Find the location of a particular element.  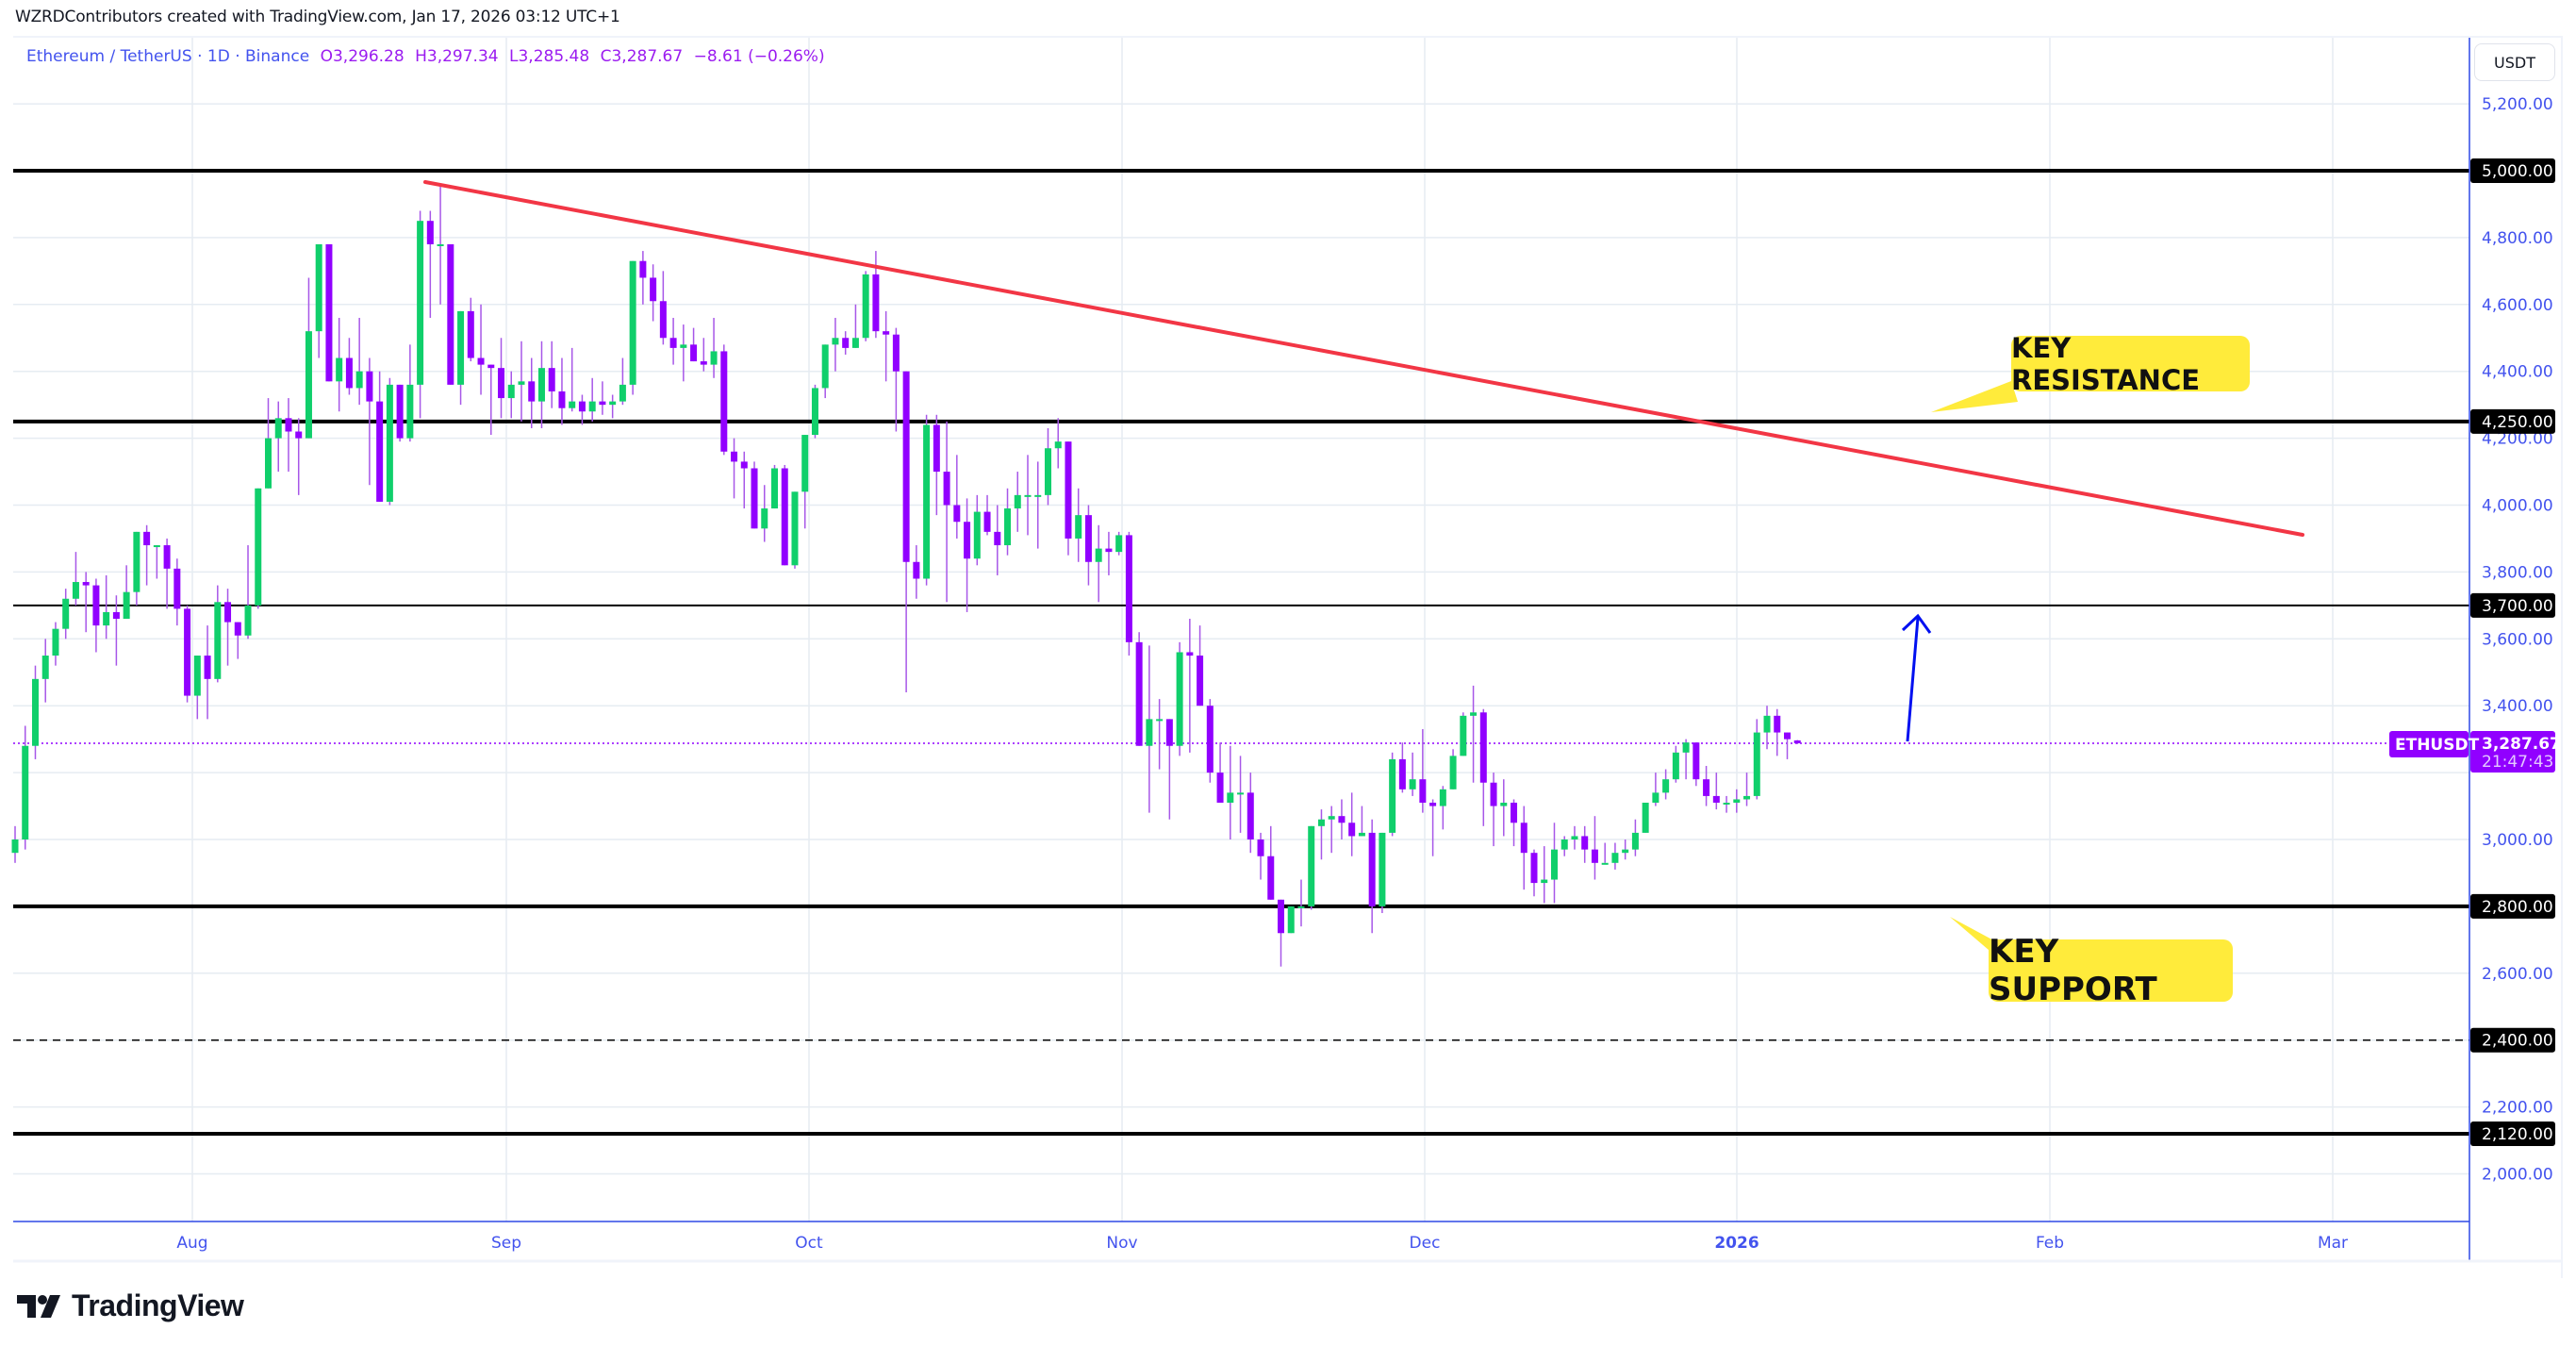

key-resistance-callout: KEY RESISTANCE is located at coordinates (2130, 364).